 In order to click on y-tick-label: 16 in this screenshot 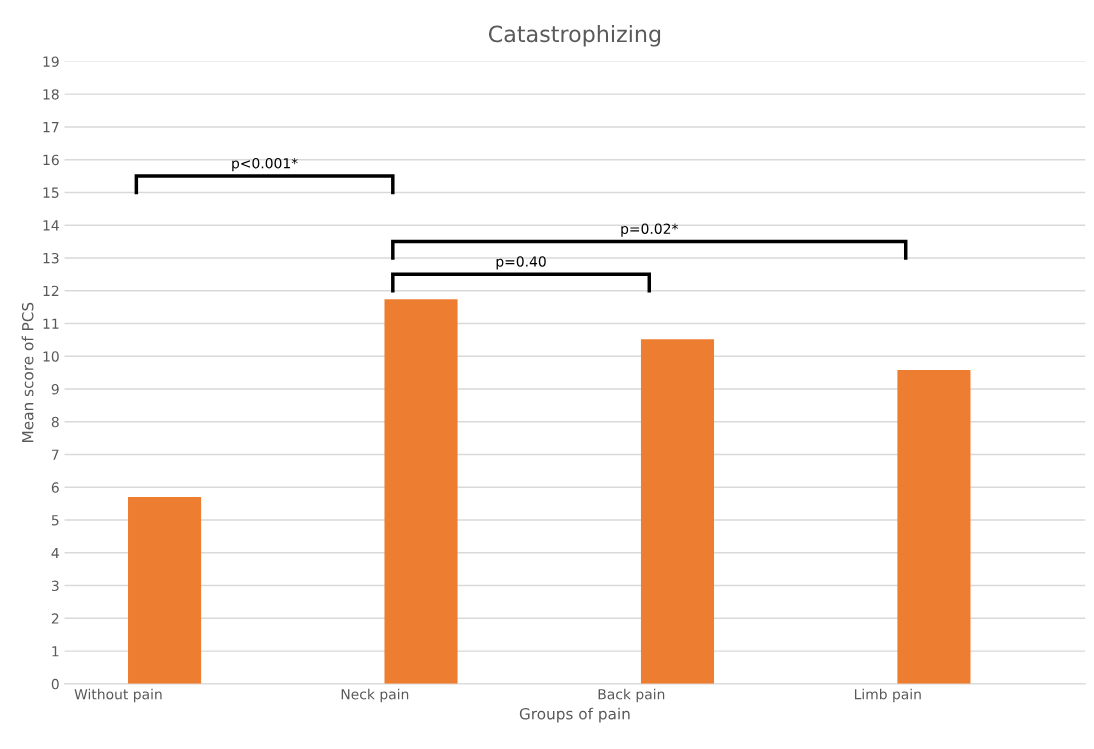, I will do `click(51, 160)`.